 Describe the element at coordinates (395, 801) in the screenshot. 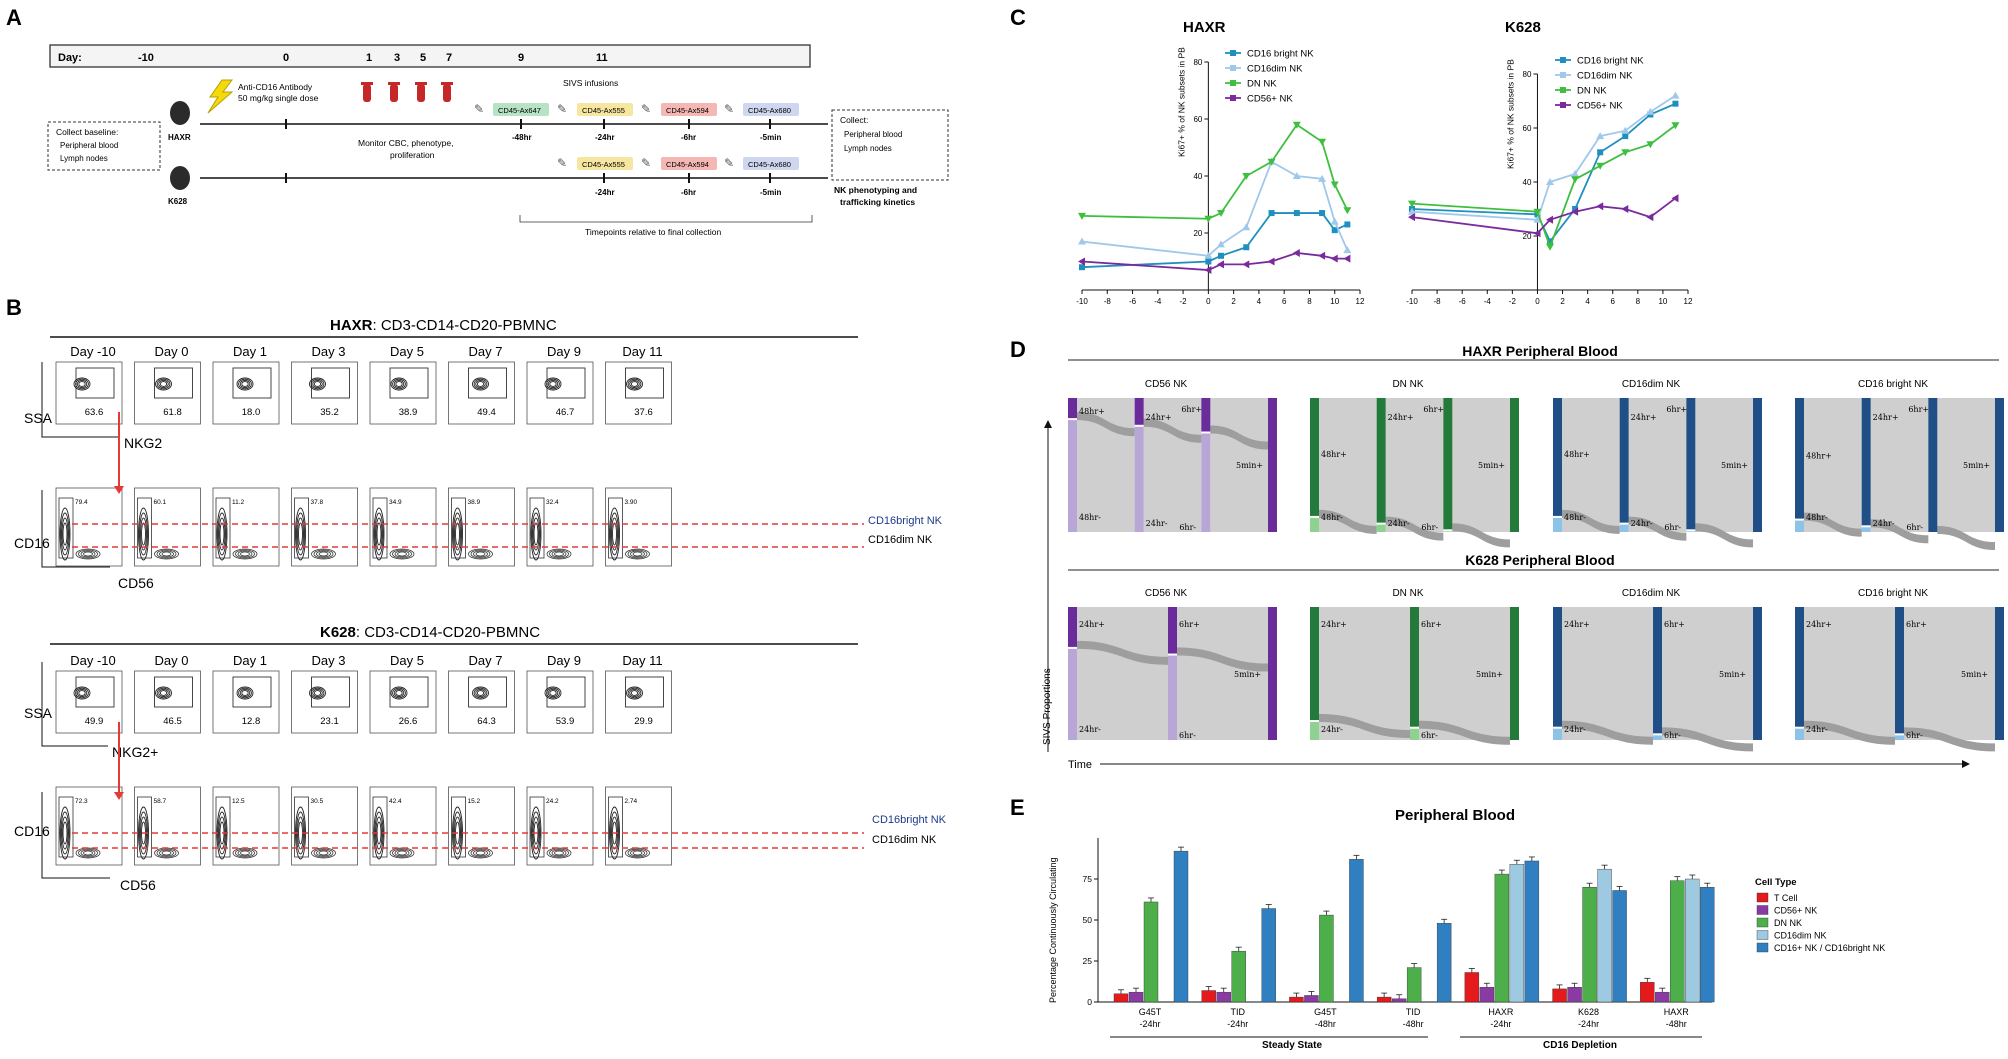

I see `gate-percent: 42.4` at that location.